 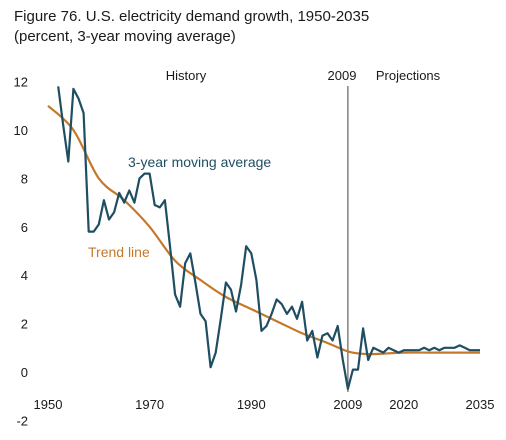 What do you see at coordinates (125, 36) in the screenshot?
I see `chart-subtitle: (percent, 3-year moving average)` at bounding box center [125, 36].